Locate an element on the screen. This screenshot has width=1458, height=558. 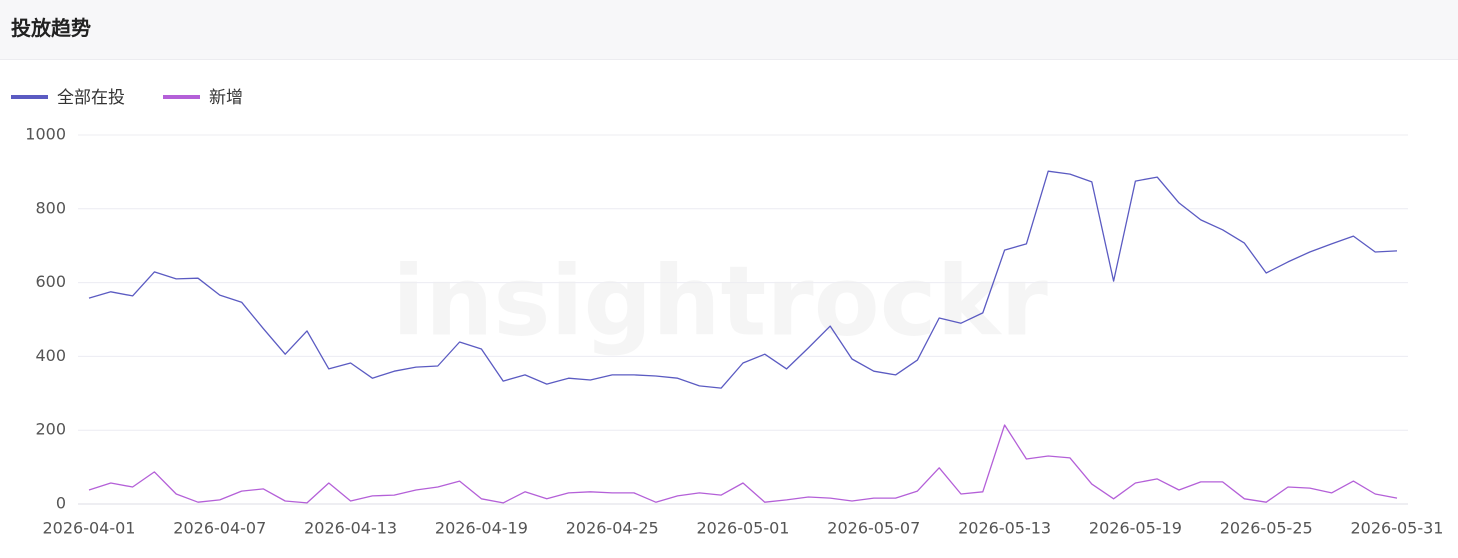
y-tick-label: 1000 is located at coordinates (45, 134).